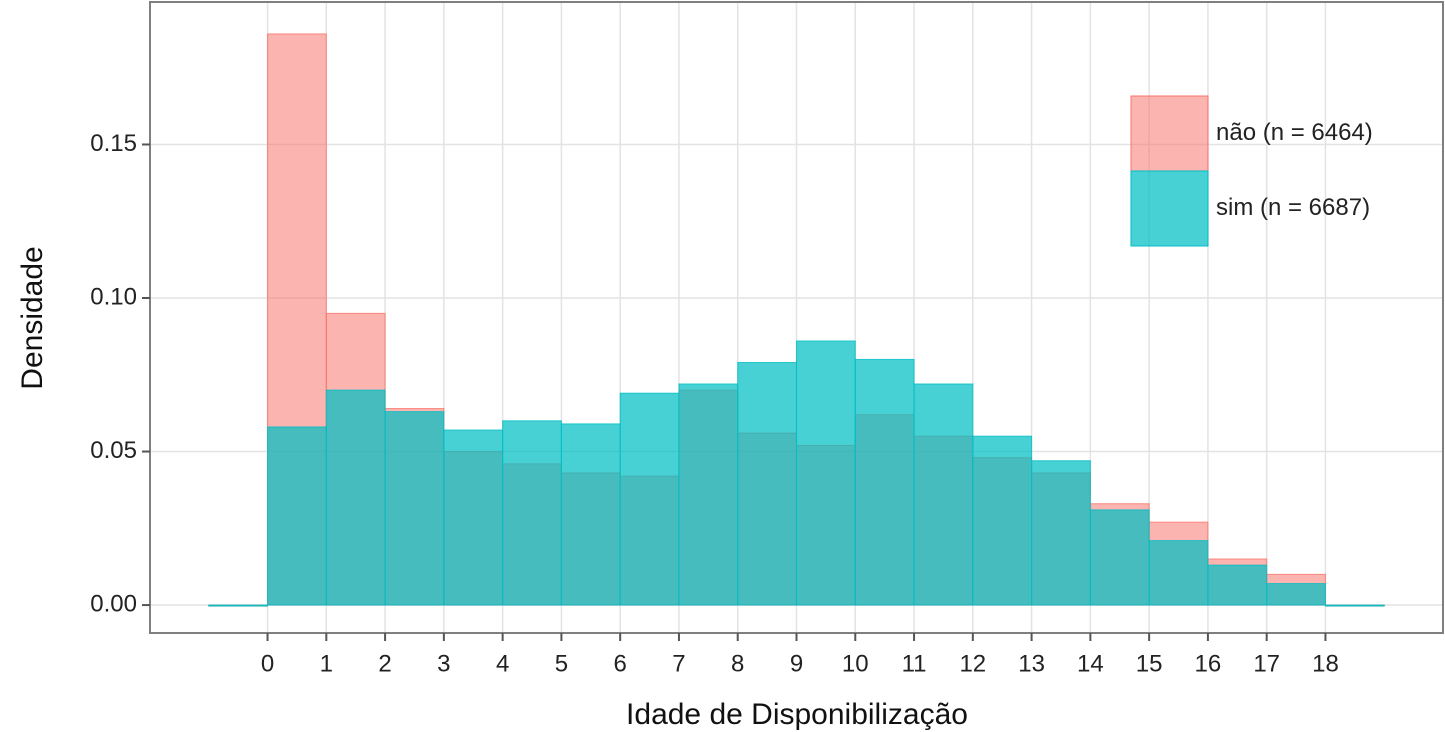 This screenshot has width=1445, height=732. What do you see at coordinates (1208, 663) in the screenshot?
I see `x-tick-label: 16` at bounding box center [1208, 663].